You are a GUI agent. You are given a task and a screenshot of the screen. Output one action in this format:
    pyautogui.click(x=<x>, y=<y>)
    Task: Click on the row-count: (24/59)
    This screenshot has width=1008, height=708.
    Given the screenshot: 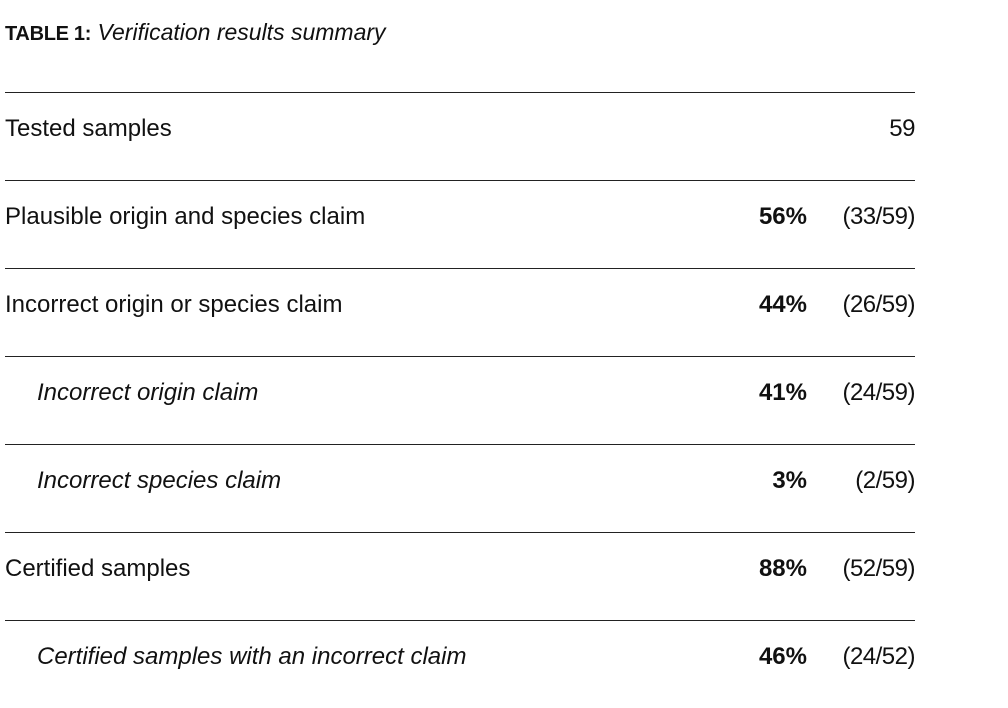 What is the action you would take?
    pyautogui.click(x=878, y=392)
    